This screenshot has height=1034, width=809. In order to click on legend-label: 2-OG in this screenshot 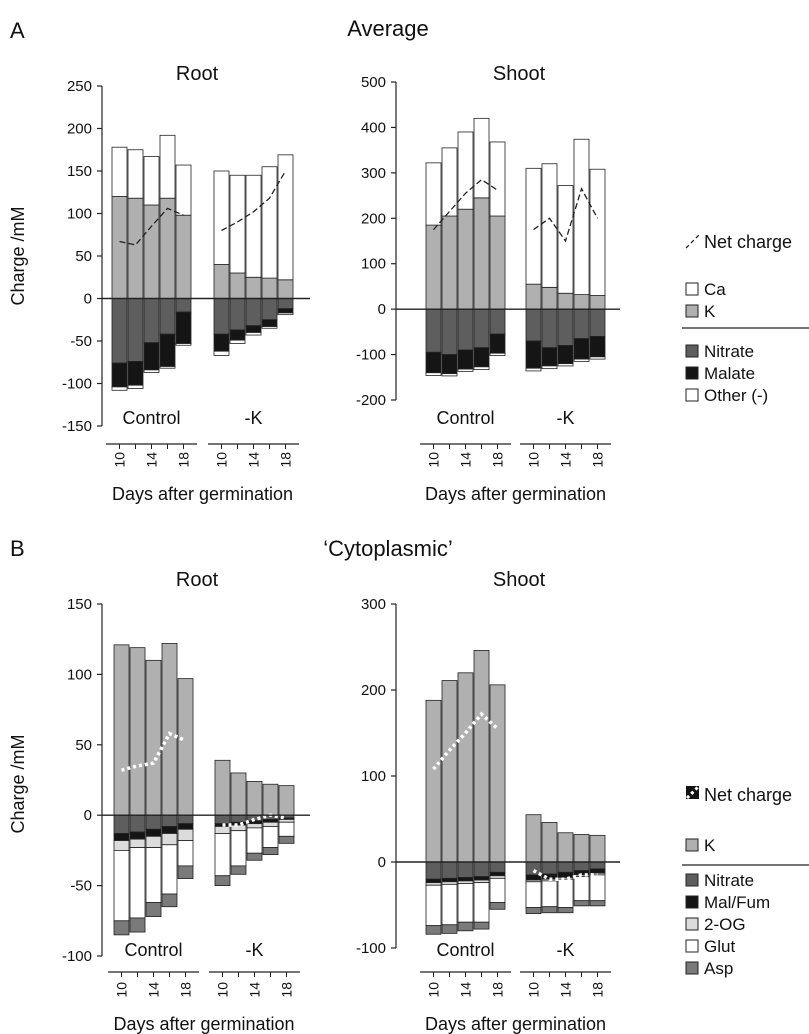, I will do `click(725, 924)`.